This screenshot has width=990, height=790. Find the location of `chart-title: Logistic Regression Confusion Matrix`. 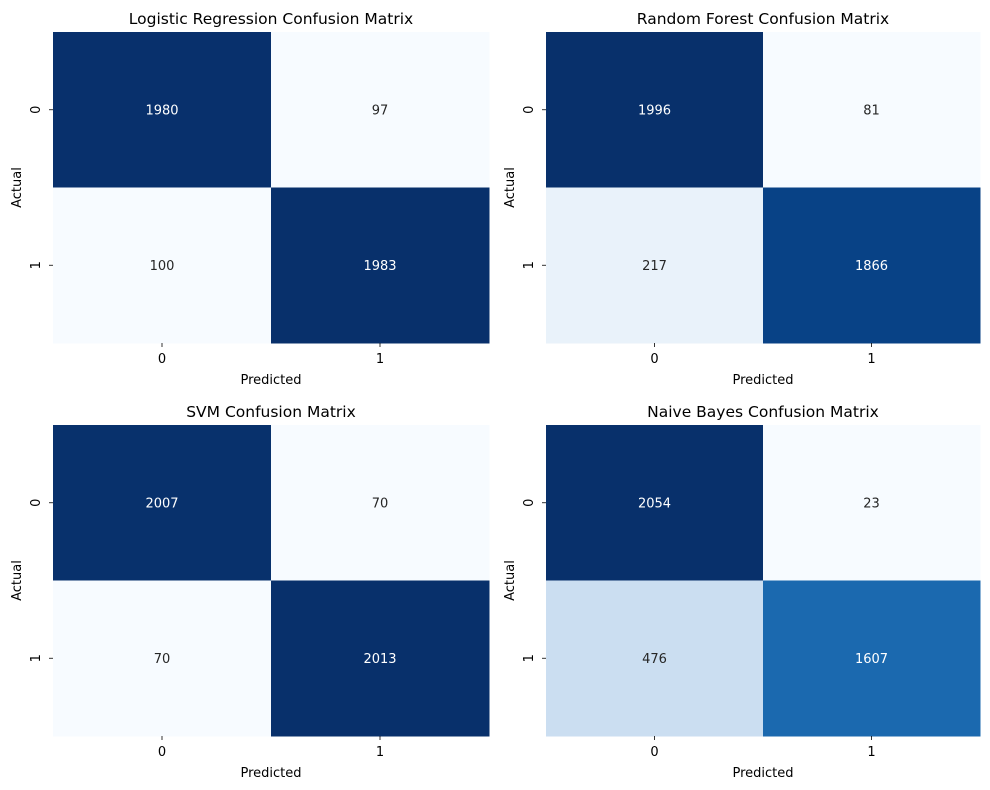

chart-title: Logistic Regression Confusion Matrix is located at coordinates (271, 19).